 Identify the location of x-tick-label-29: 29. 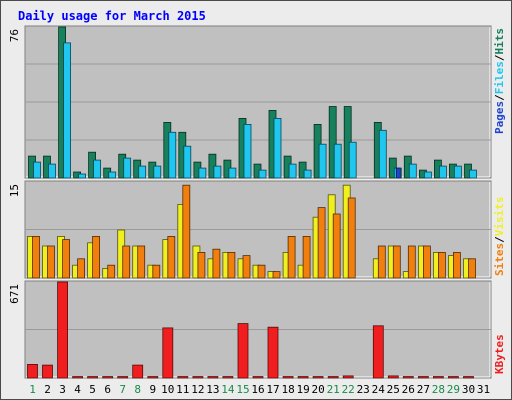
(453, 389).